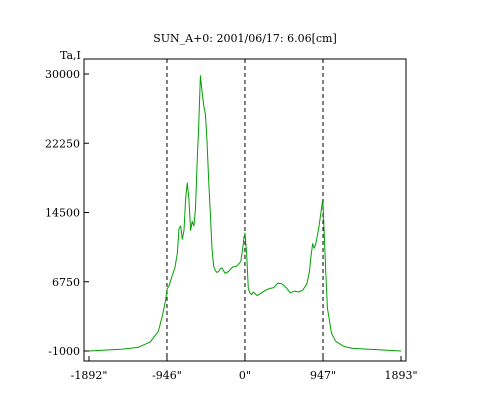  I want to click on x-tick-label: 1893", so click(400, 375).